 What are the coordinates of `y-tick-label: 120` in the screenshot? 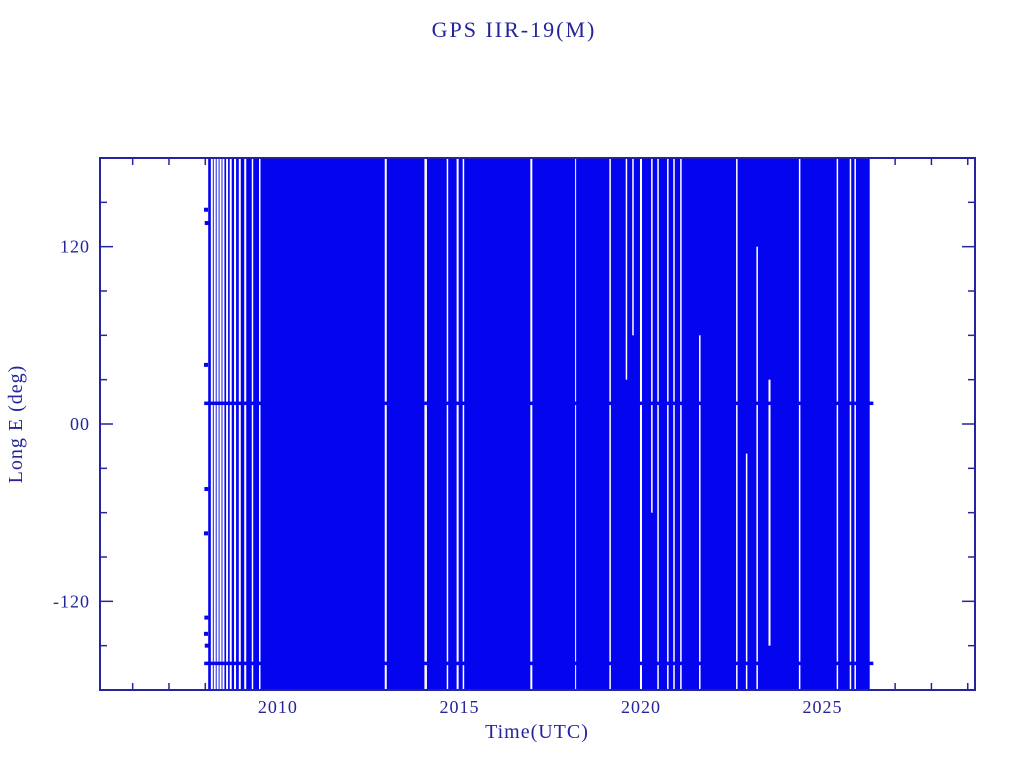 It's located at (75, 247).